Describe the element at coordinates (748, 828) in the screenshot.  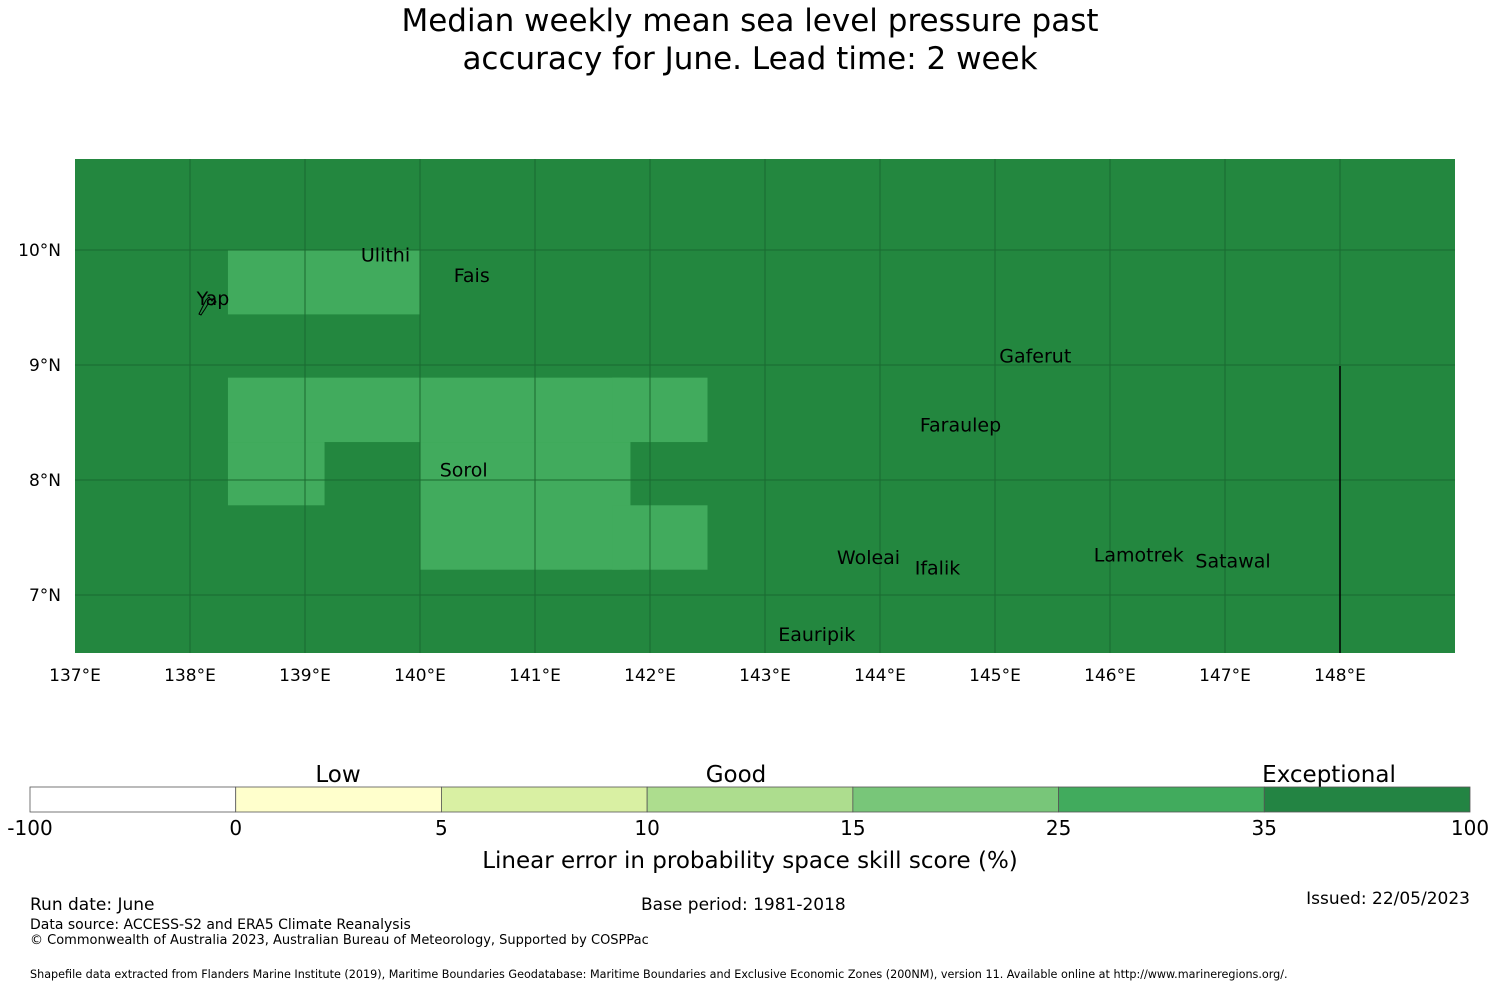
I see `legend-tick-labels: -100 0 5 10 15 25 35 100` at that location.